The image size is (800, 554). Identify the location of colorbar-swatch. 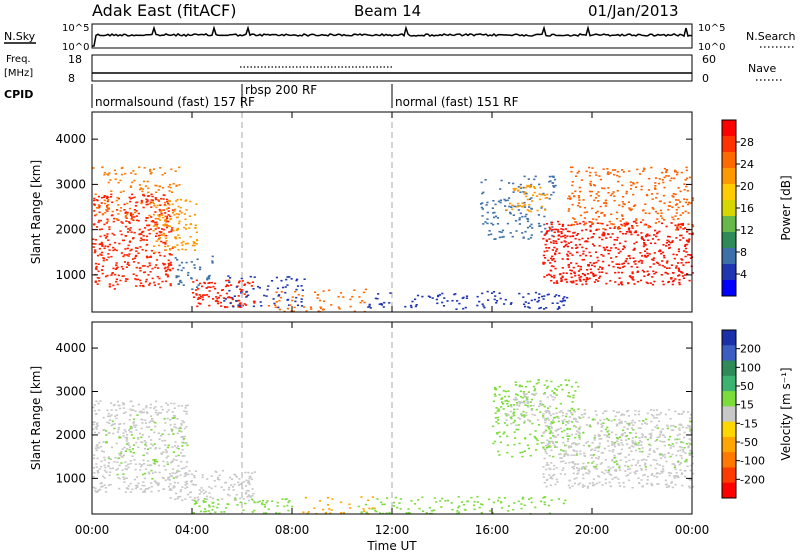
(729, 272).